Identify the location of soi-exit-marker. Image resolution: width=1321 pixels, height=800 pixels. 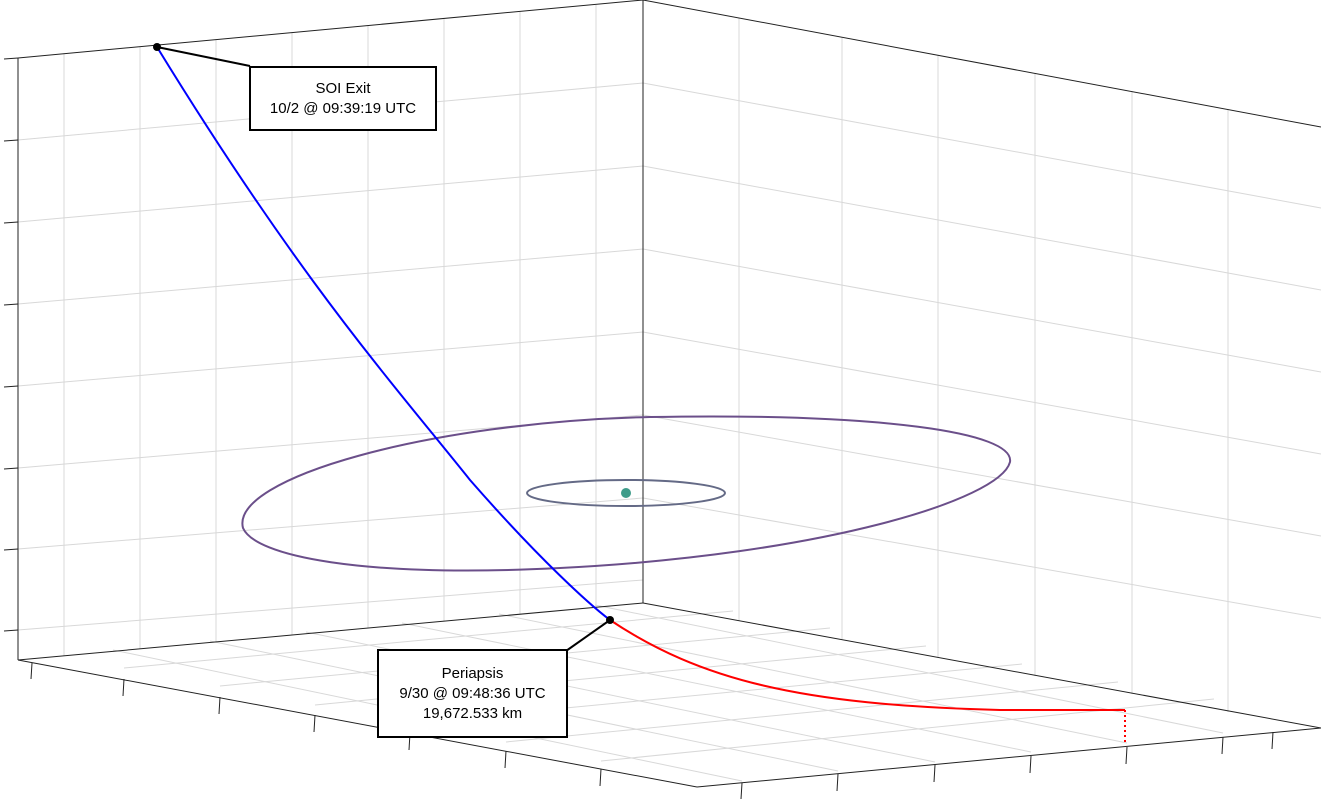
(157, 47).